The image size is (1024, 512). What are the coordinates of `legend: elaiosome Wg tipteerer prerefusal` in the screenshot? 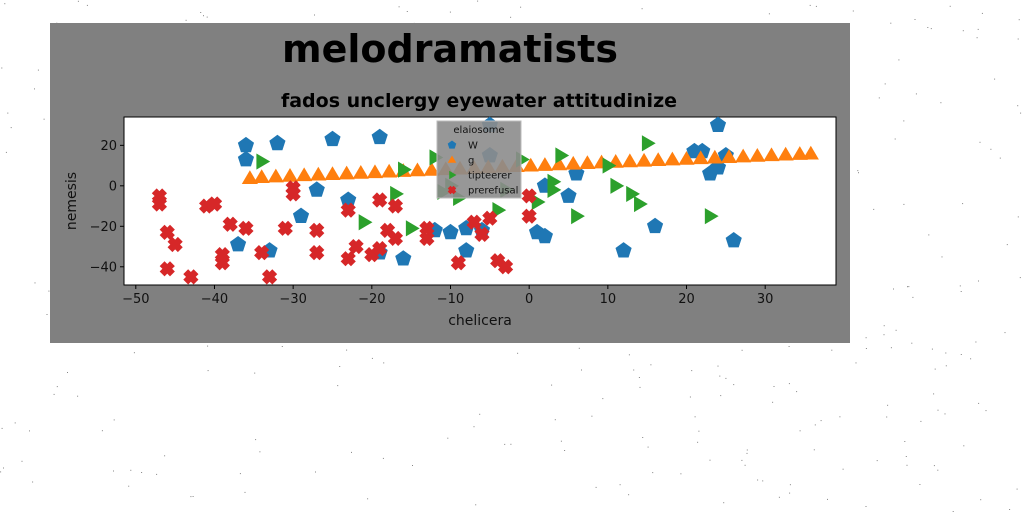 It's located at (479, 159).